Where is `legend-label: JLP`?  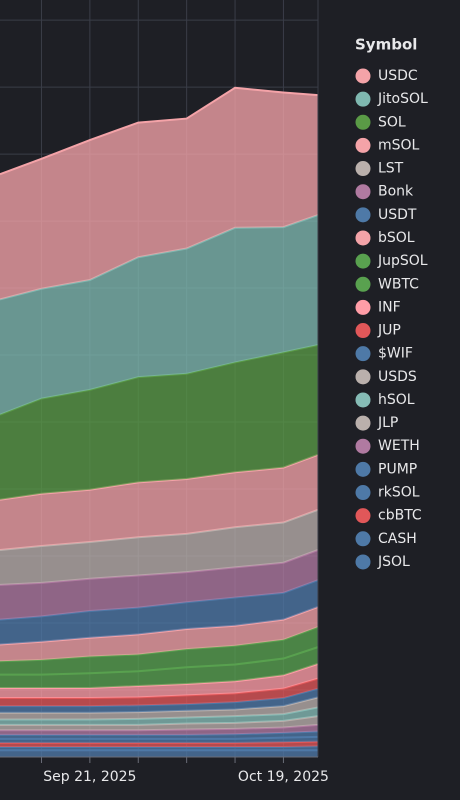 legend-label: JLP is located at coordinates (387, 423).